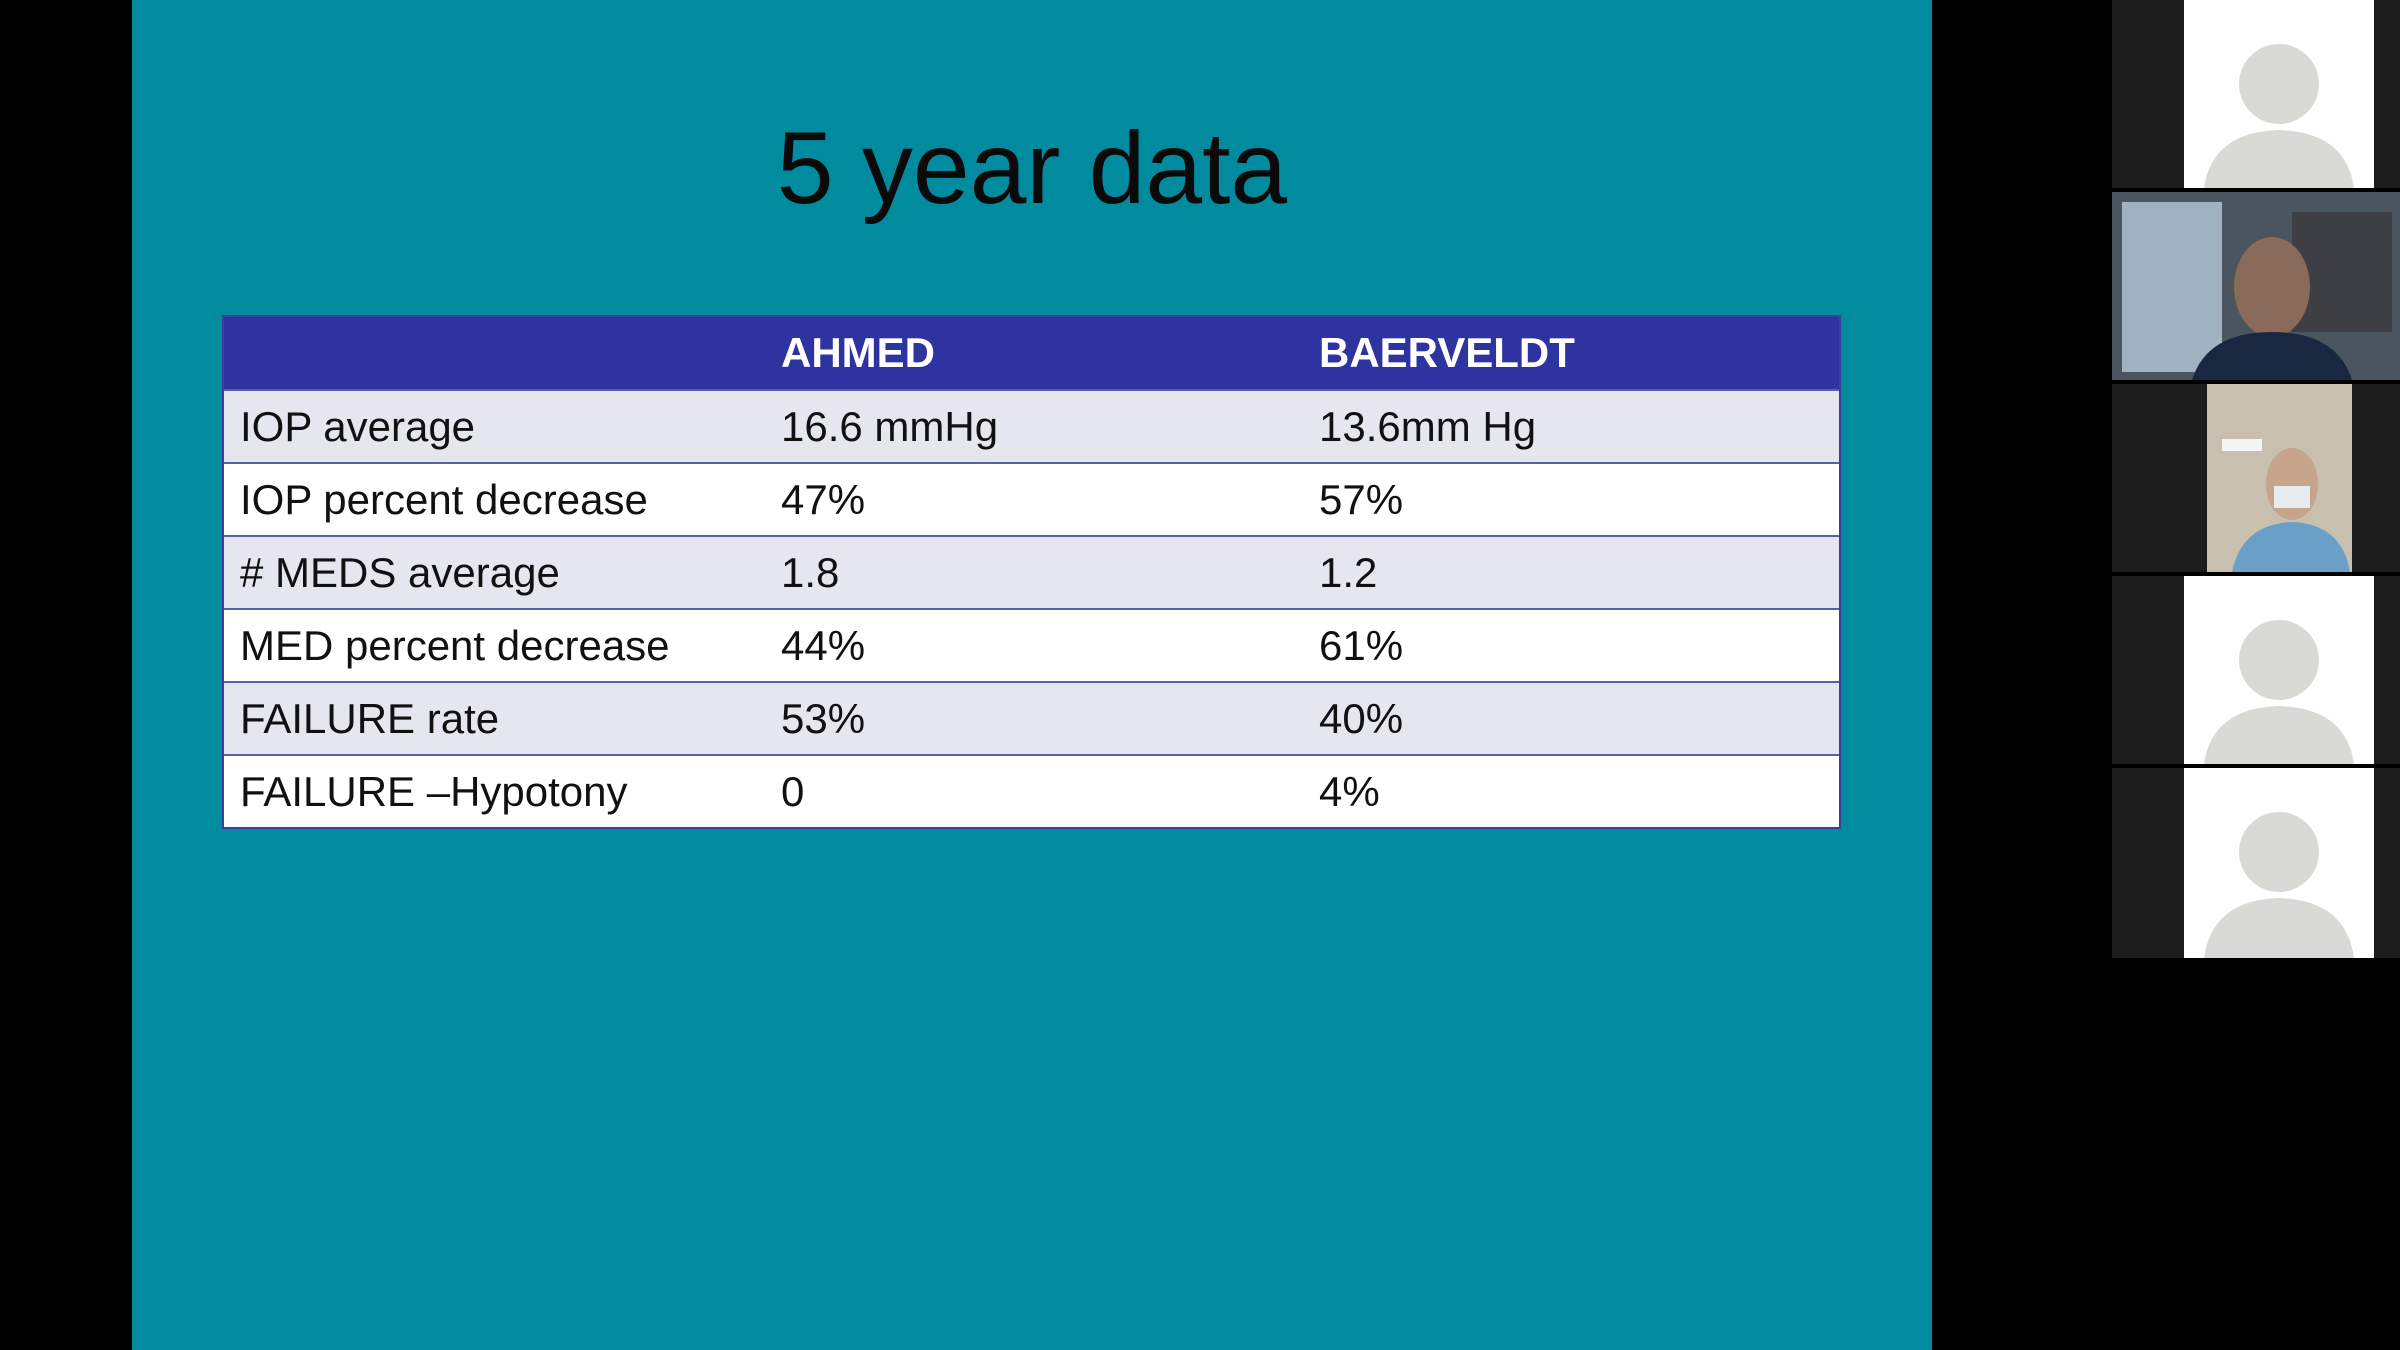 Image resolution: width=2400 pixels, height=1350 pixels. Describe the element at coordinates (1031, 425) in the screenshot. I see `table-row: IOP average 16.6 mmHg 13.6mm Hg` at that location.